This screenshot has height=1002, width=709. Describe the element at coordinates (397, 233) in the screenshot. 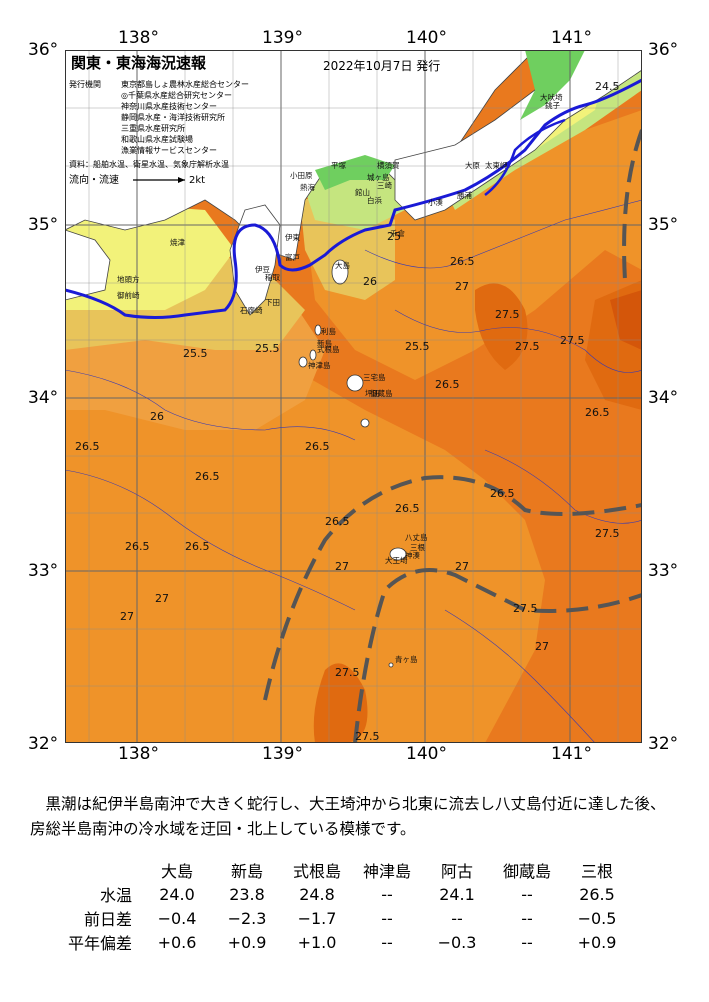

I see `place-label-chikura: 千倉` at that location.